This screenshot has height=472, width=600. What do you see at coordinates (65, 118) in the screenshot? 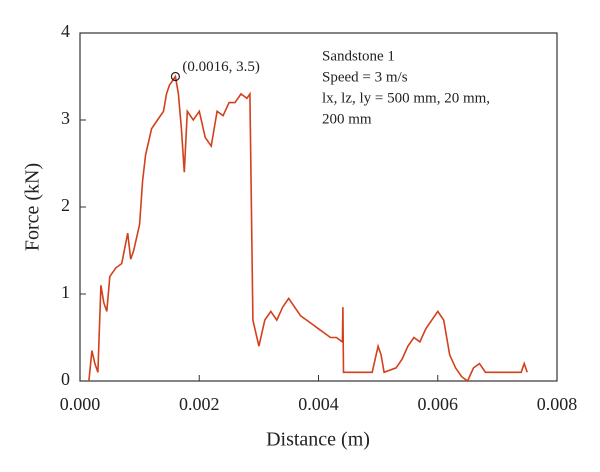
I see `y-tick-label: 3` at bounding box center [65, 118].